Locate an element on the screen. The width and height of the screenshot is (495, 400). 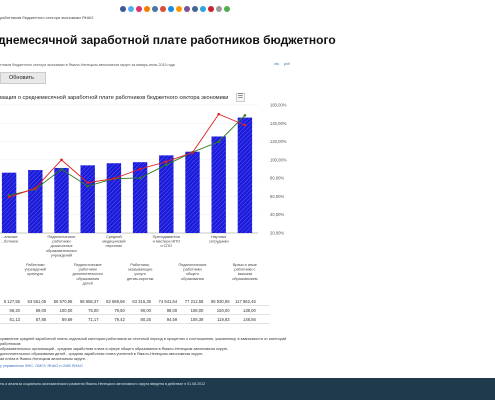
chart-menu-button: ☰ is located at coordinates (240, 97).